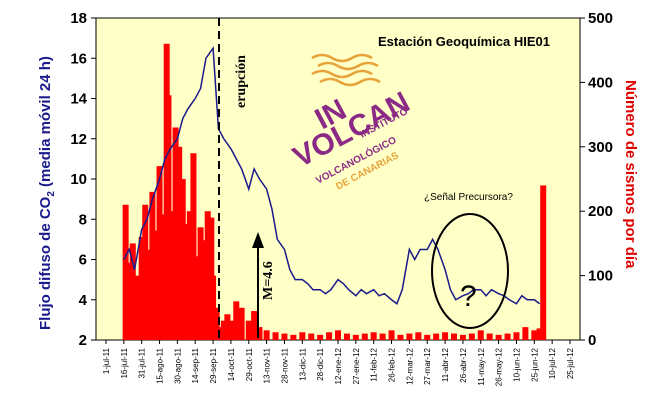 The width and height of the screenshot is (660, 413). Describe the element at coordinates (106, 360) in the screenshot. I see `x-tick-label: 1-jul-11` at that location.